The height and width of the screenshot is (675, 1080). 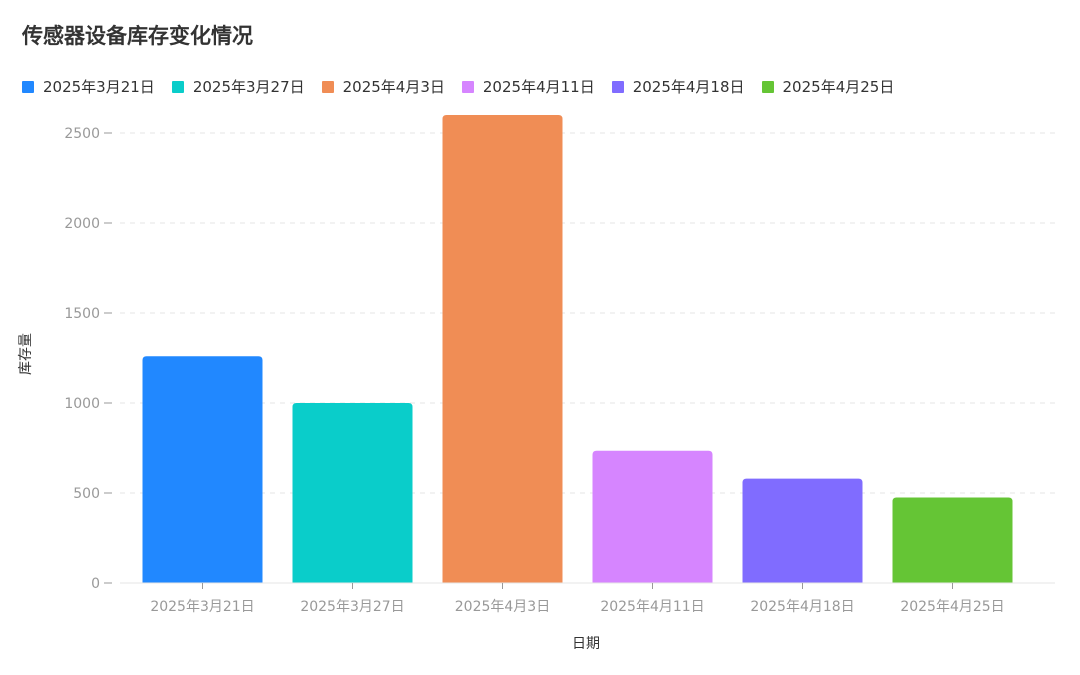 I want to click on x-tick-label: 2025年4月25日, so click(x=952, y=607).